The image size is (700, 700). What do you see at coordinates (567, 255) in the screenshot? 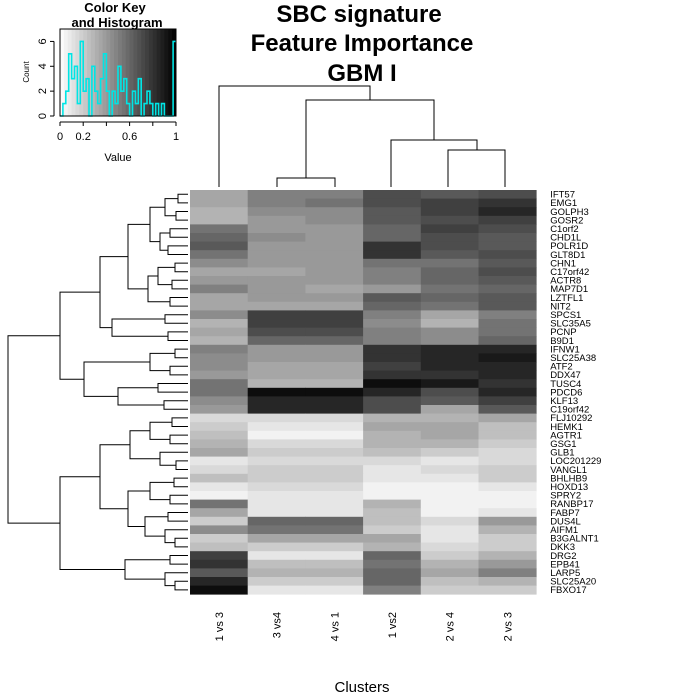
I see `row-label: GLT8D1` at bounding box center [567, 255].